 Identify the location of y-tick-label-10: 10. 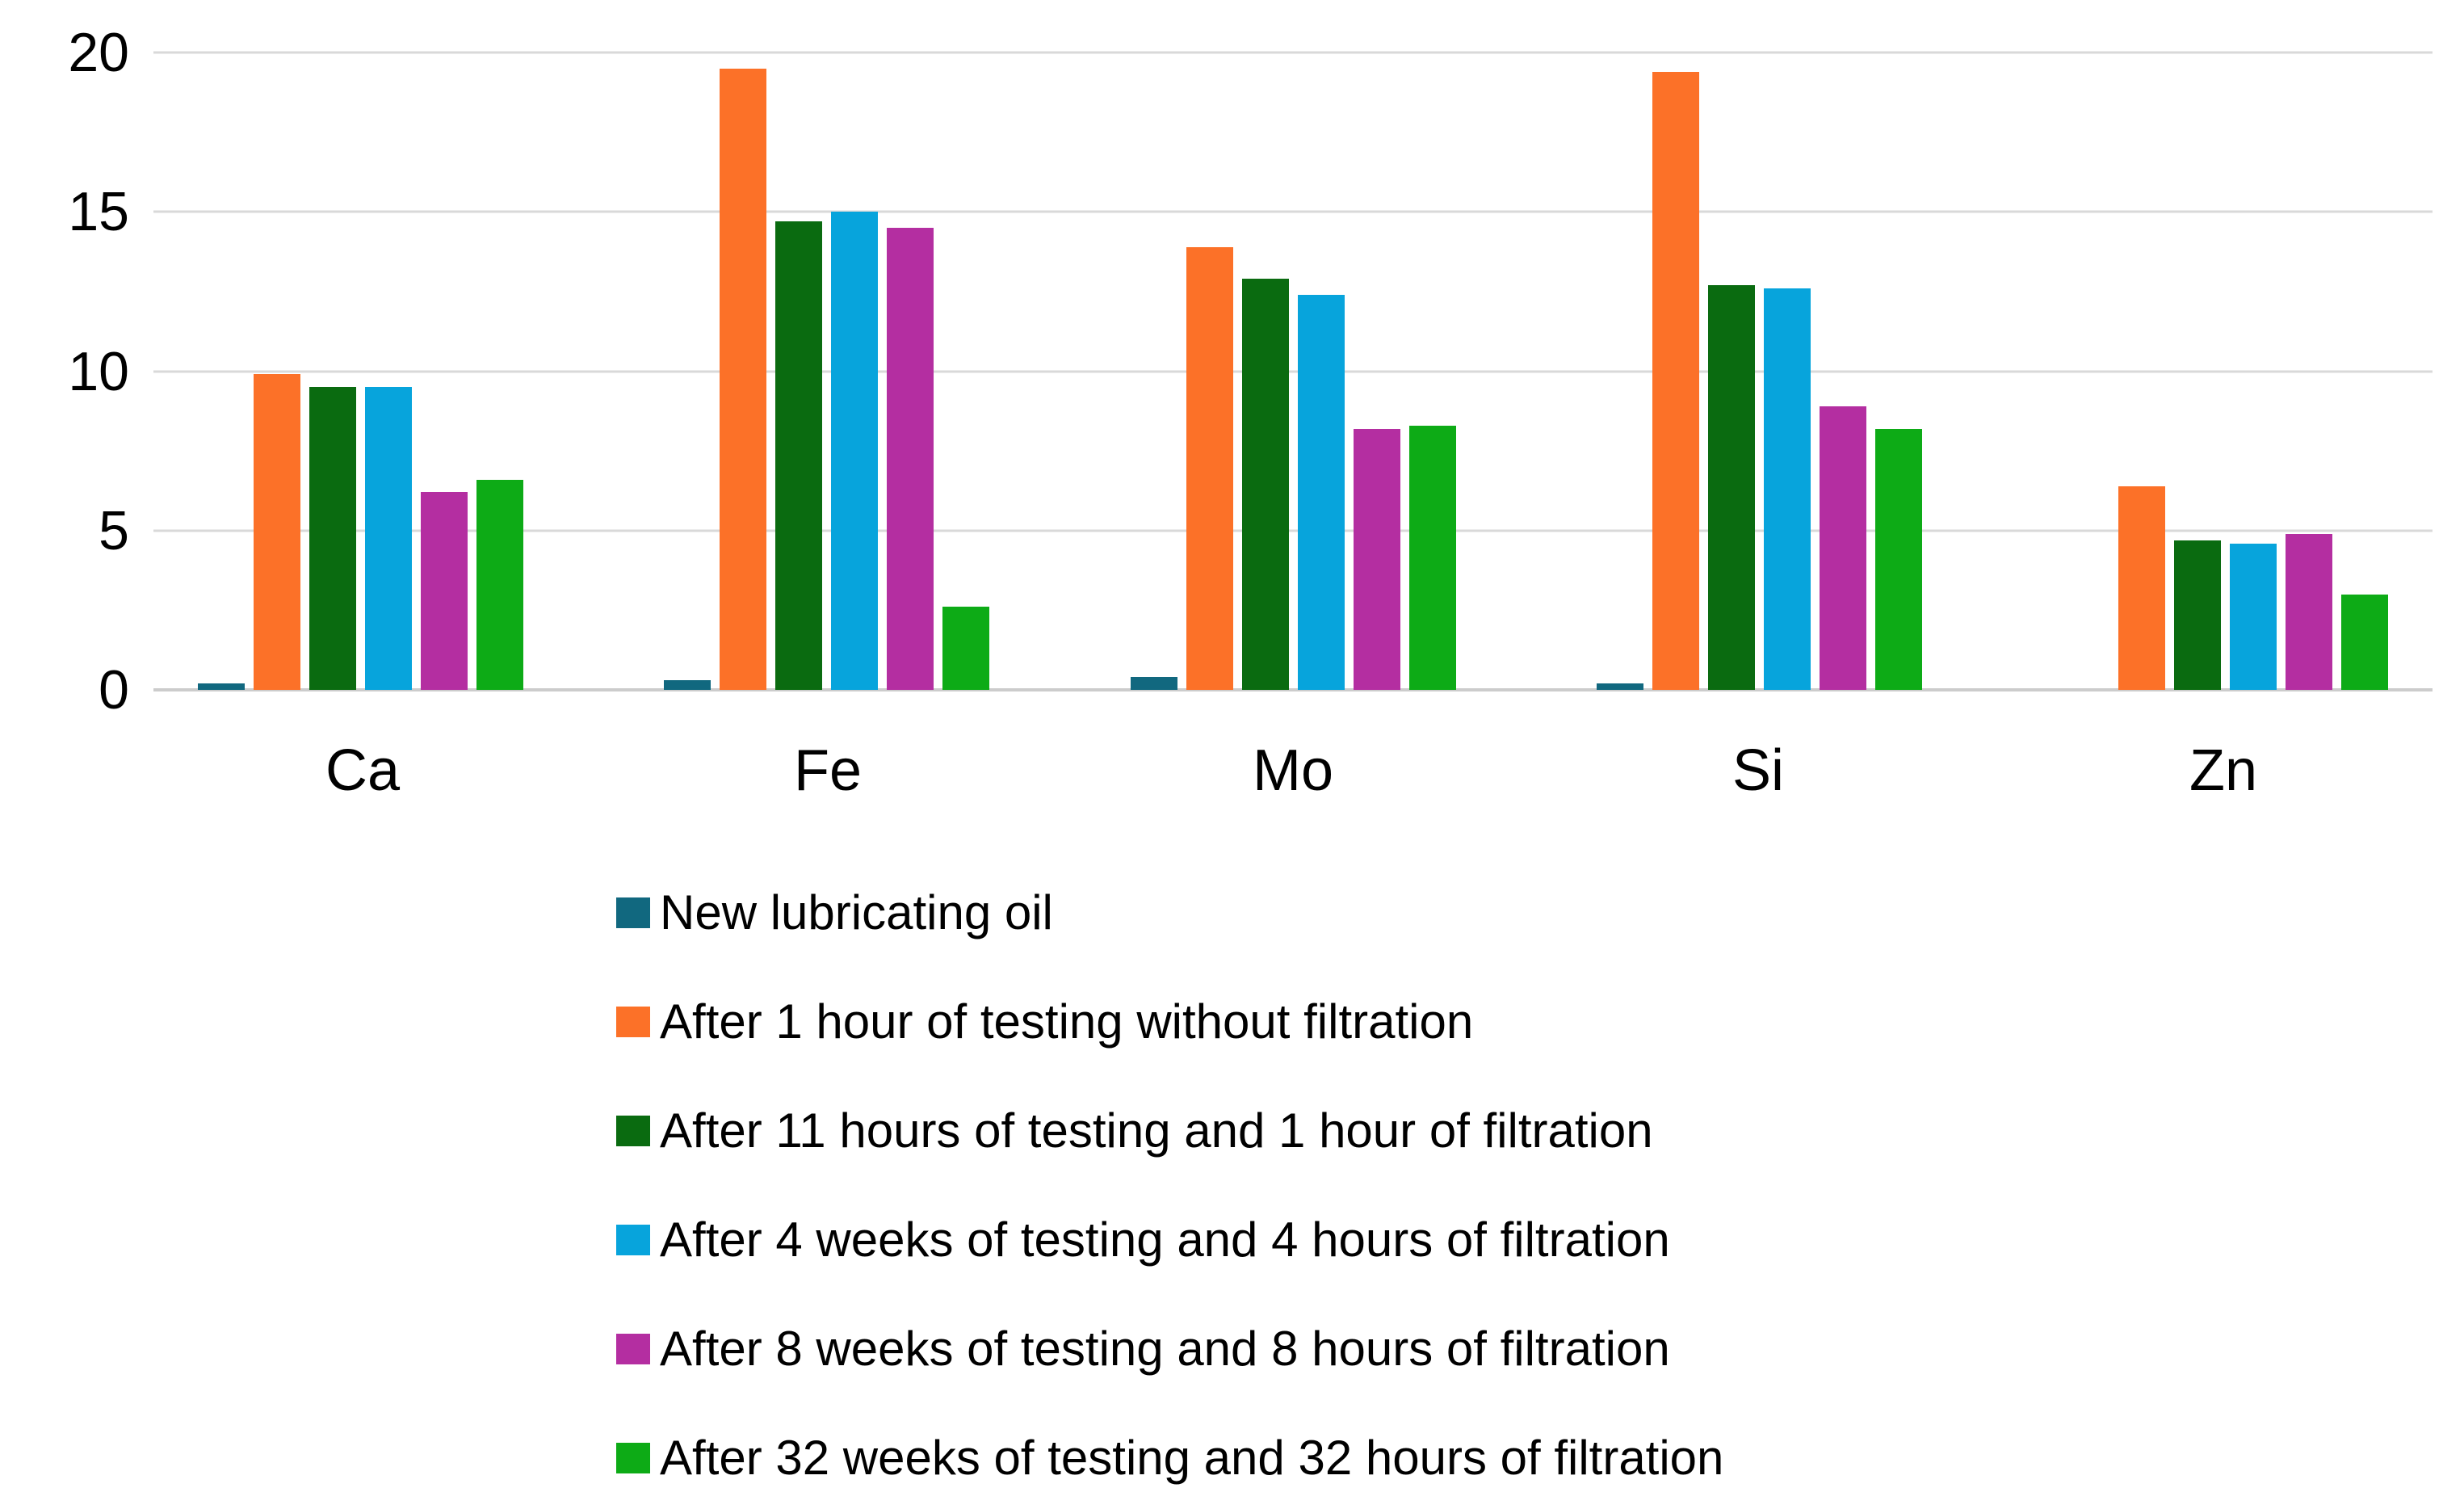
(98, 371).